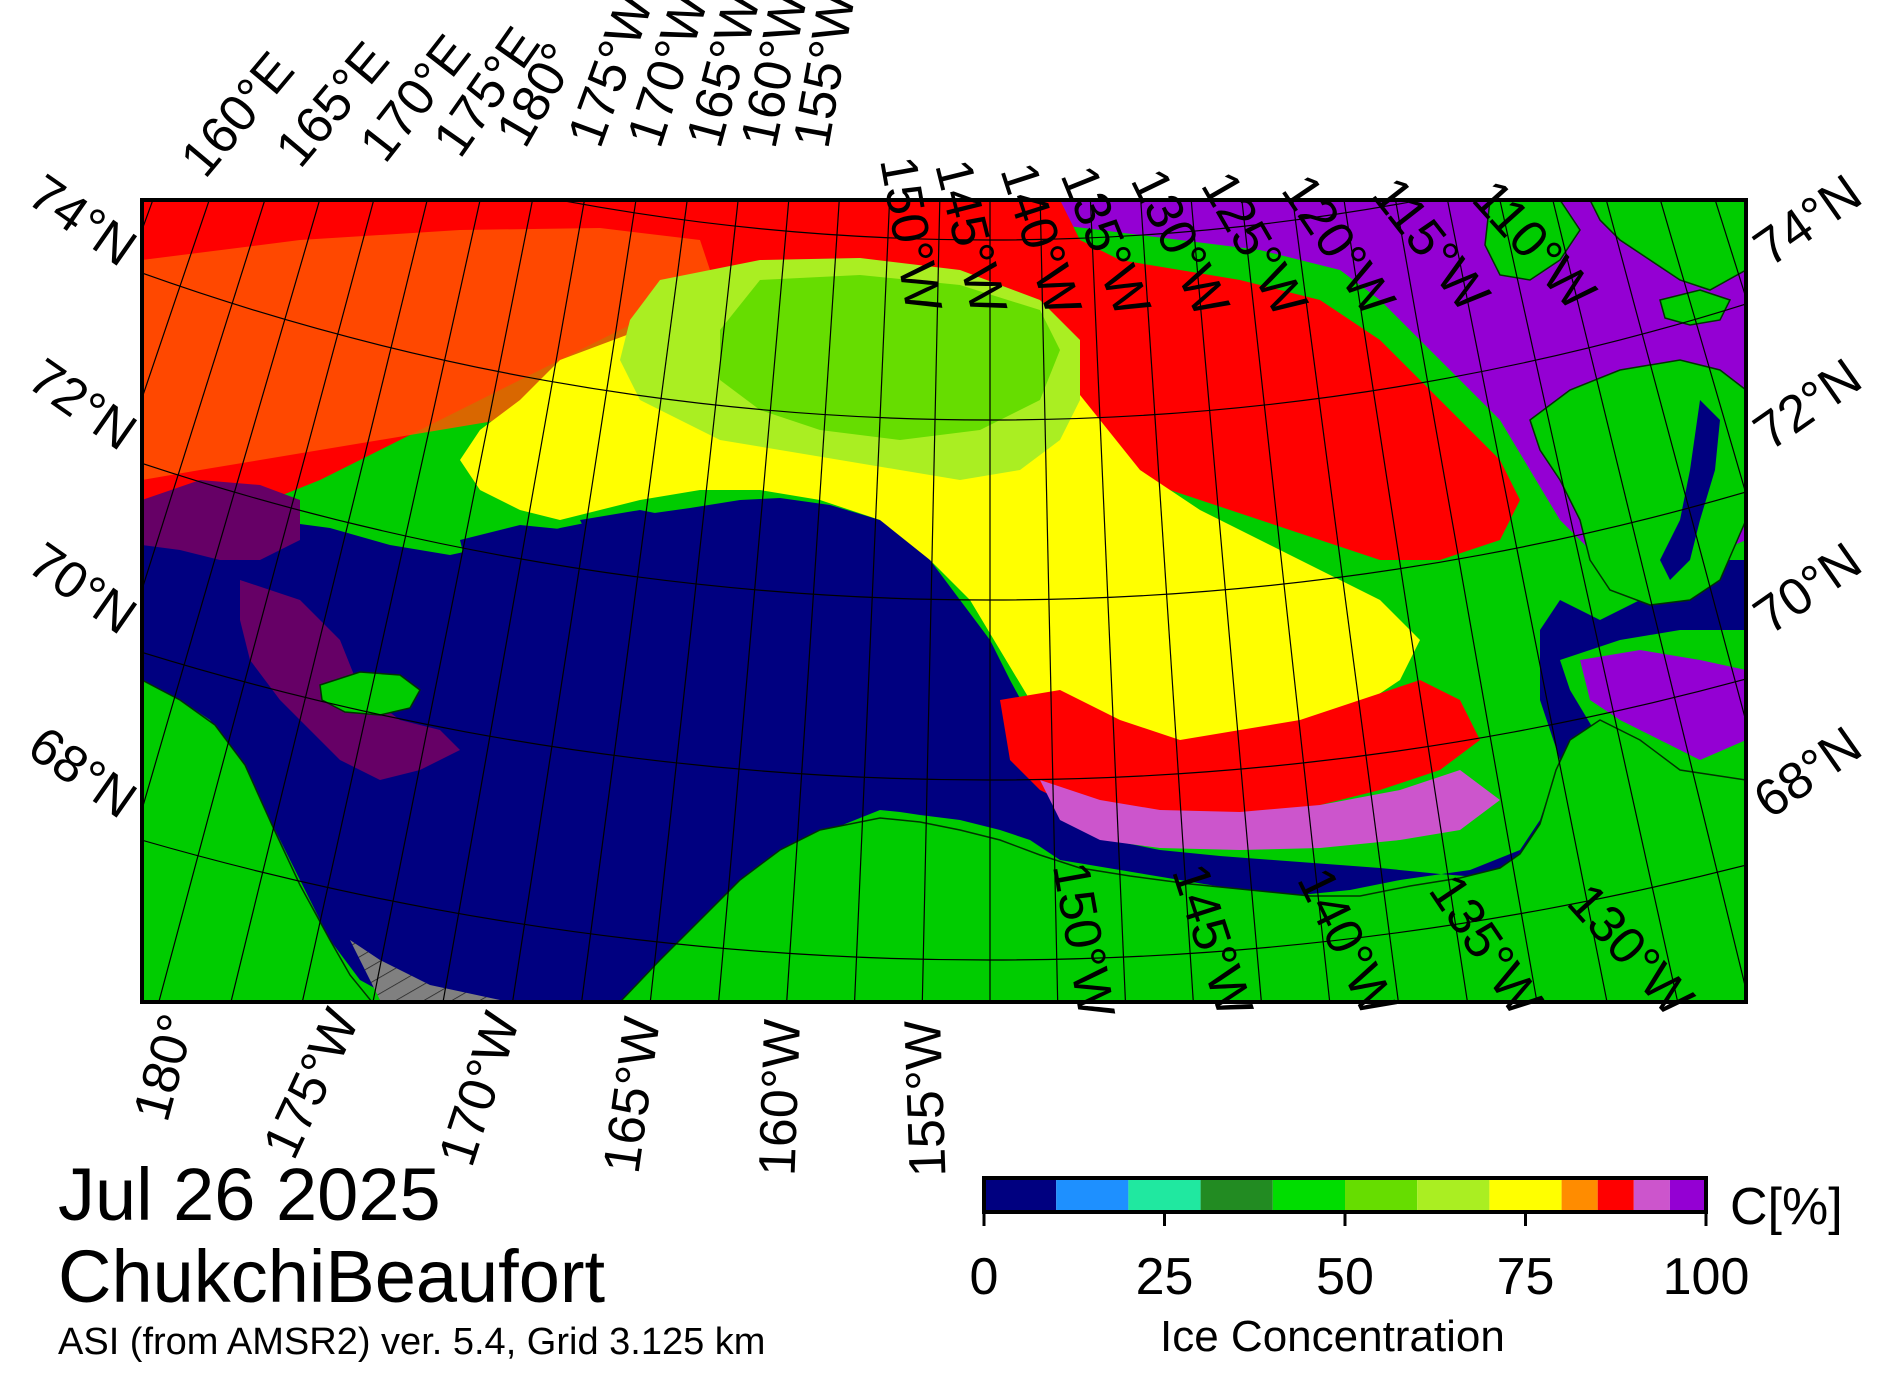 This screenshot has width=1890, height=1375. Describe the element at coordinates (82, 589) in the screenshot. I see `left-latitude-label: 70°N` at that location.